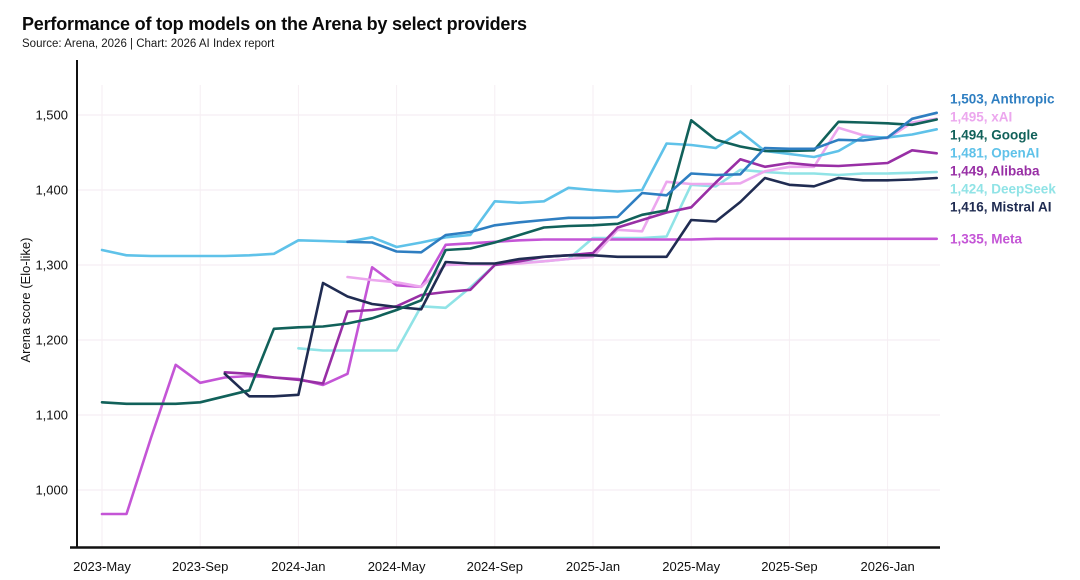 This screenshot has width=1080, height=580. What do you see at coordinates (994, 153) in the screenshot?
I see `series-end-label-openai: 1,481, OpenAI` at bounding box center [994, 153].